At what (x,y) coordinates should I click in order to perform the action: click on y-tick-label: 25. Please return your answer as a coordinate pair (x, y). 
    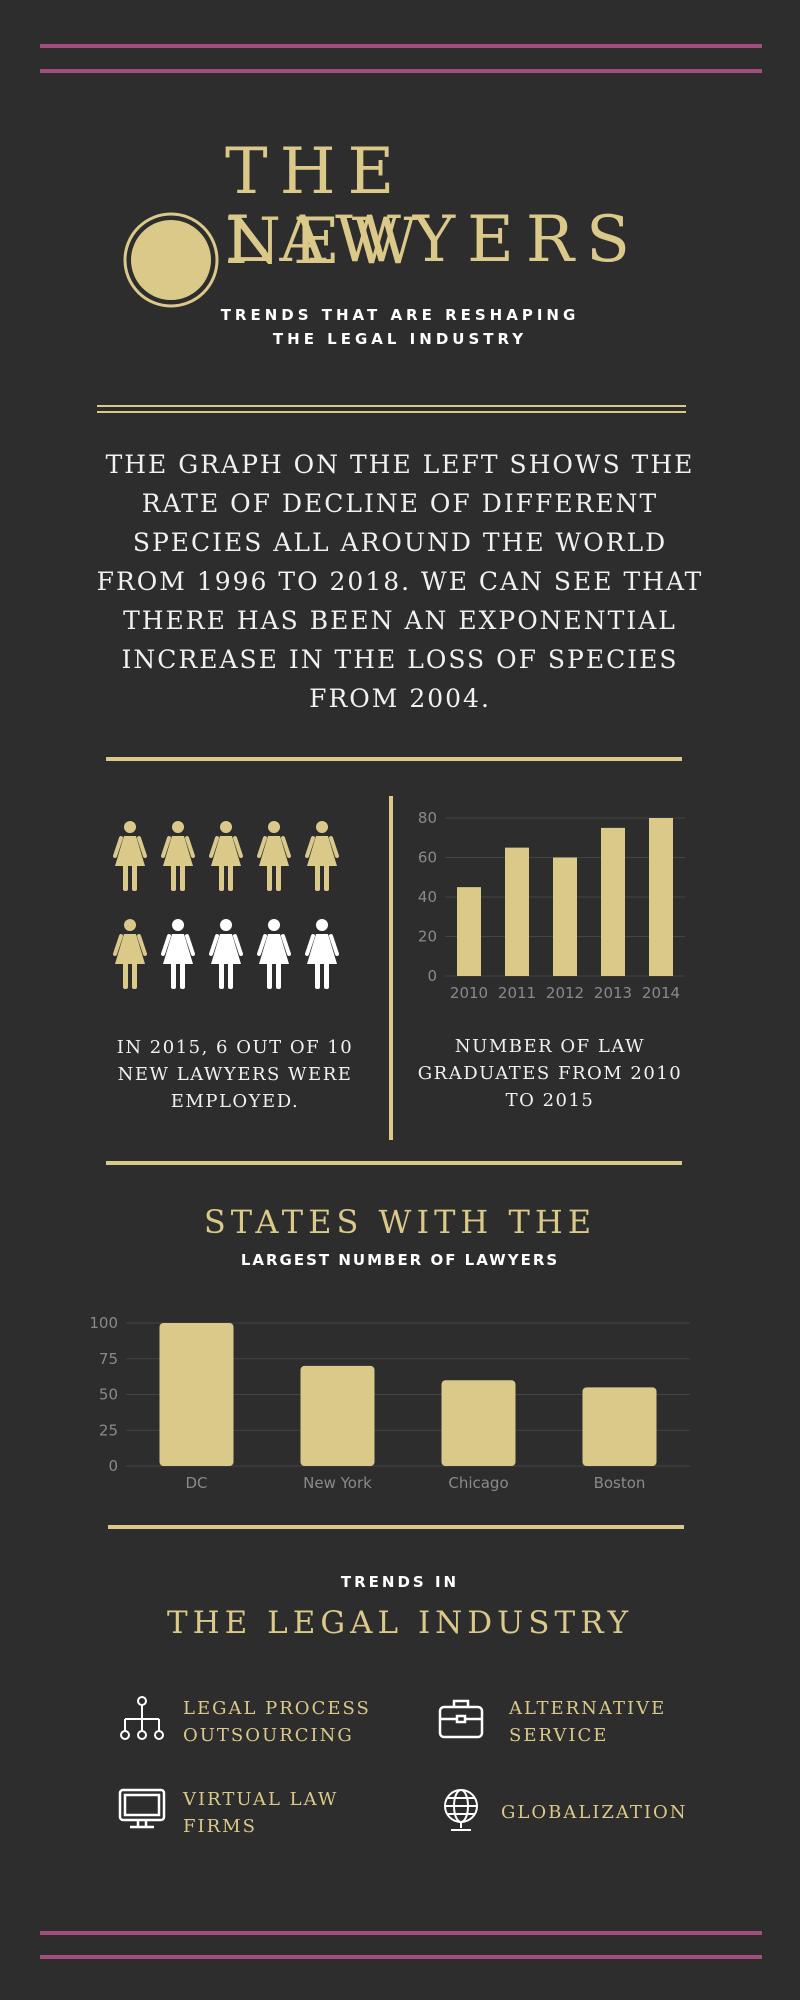
    Looking at the image, I should click on (108, 1430).